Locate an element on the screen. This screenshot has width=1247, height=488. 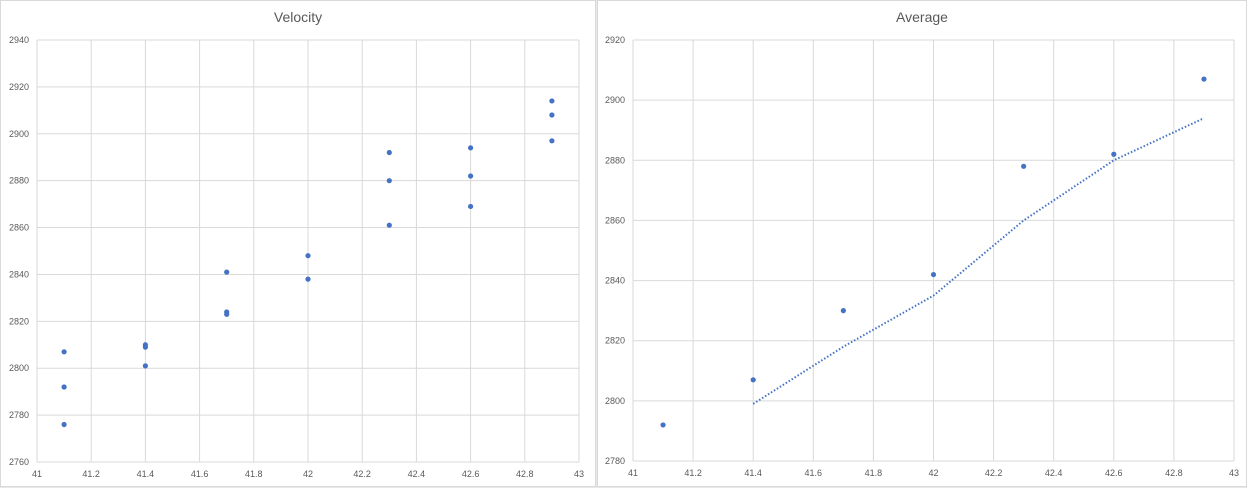
chart-title: Velocity is located at coordinates (298, 17).